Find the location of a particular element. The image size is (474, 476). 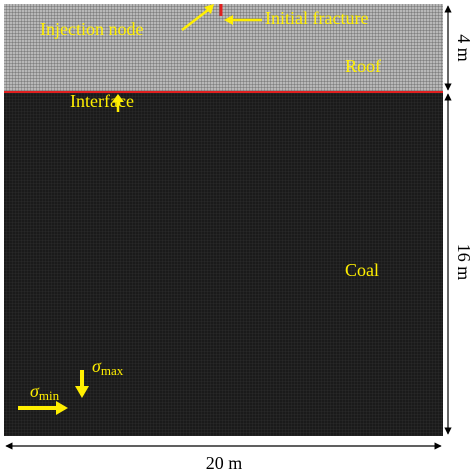

label: Injection node is located at coordinates (91, 29).